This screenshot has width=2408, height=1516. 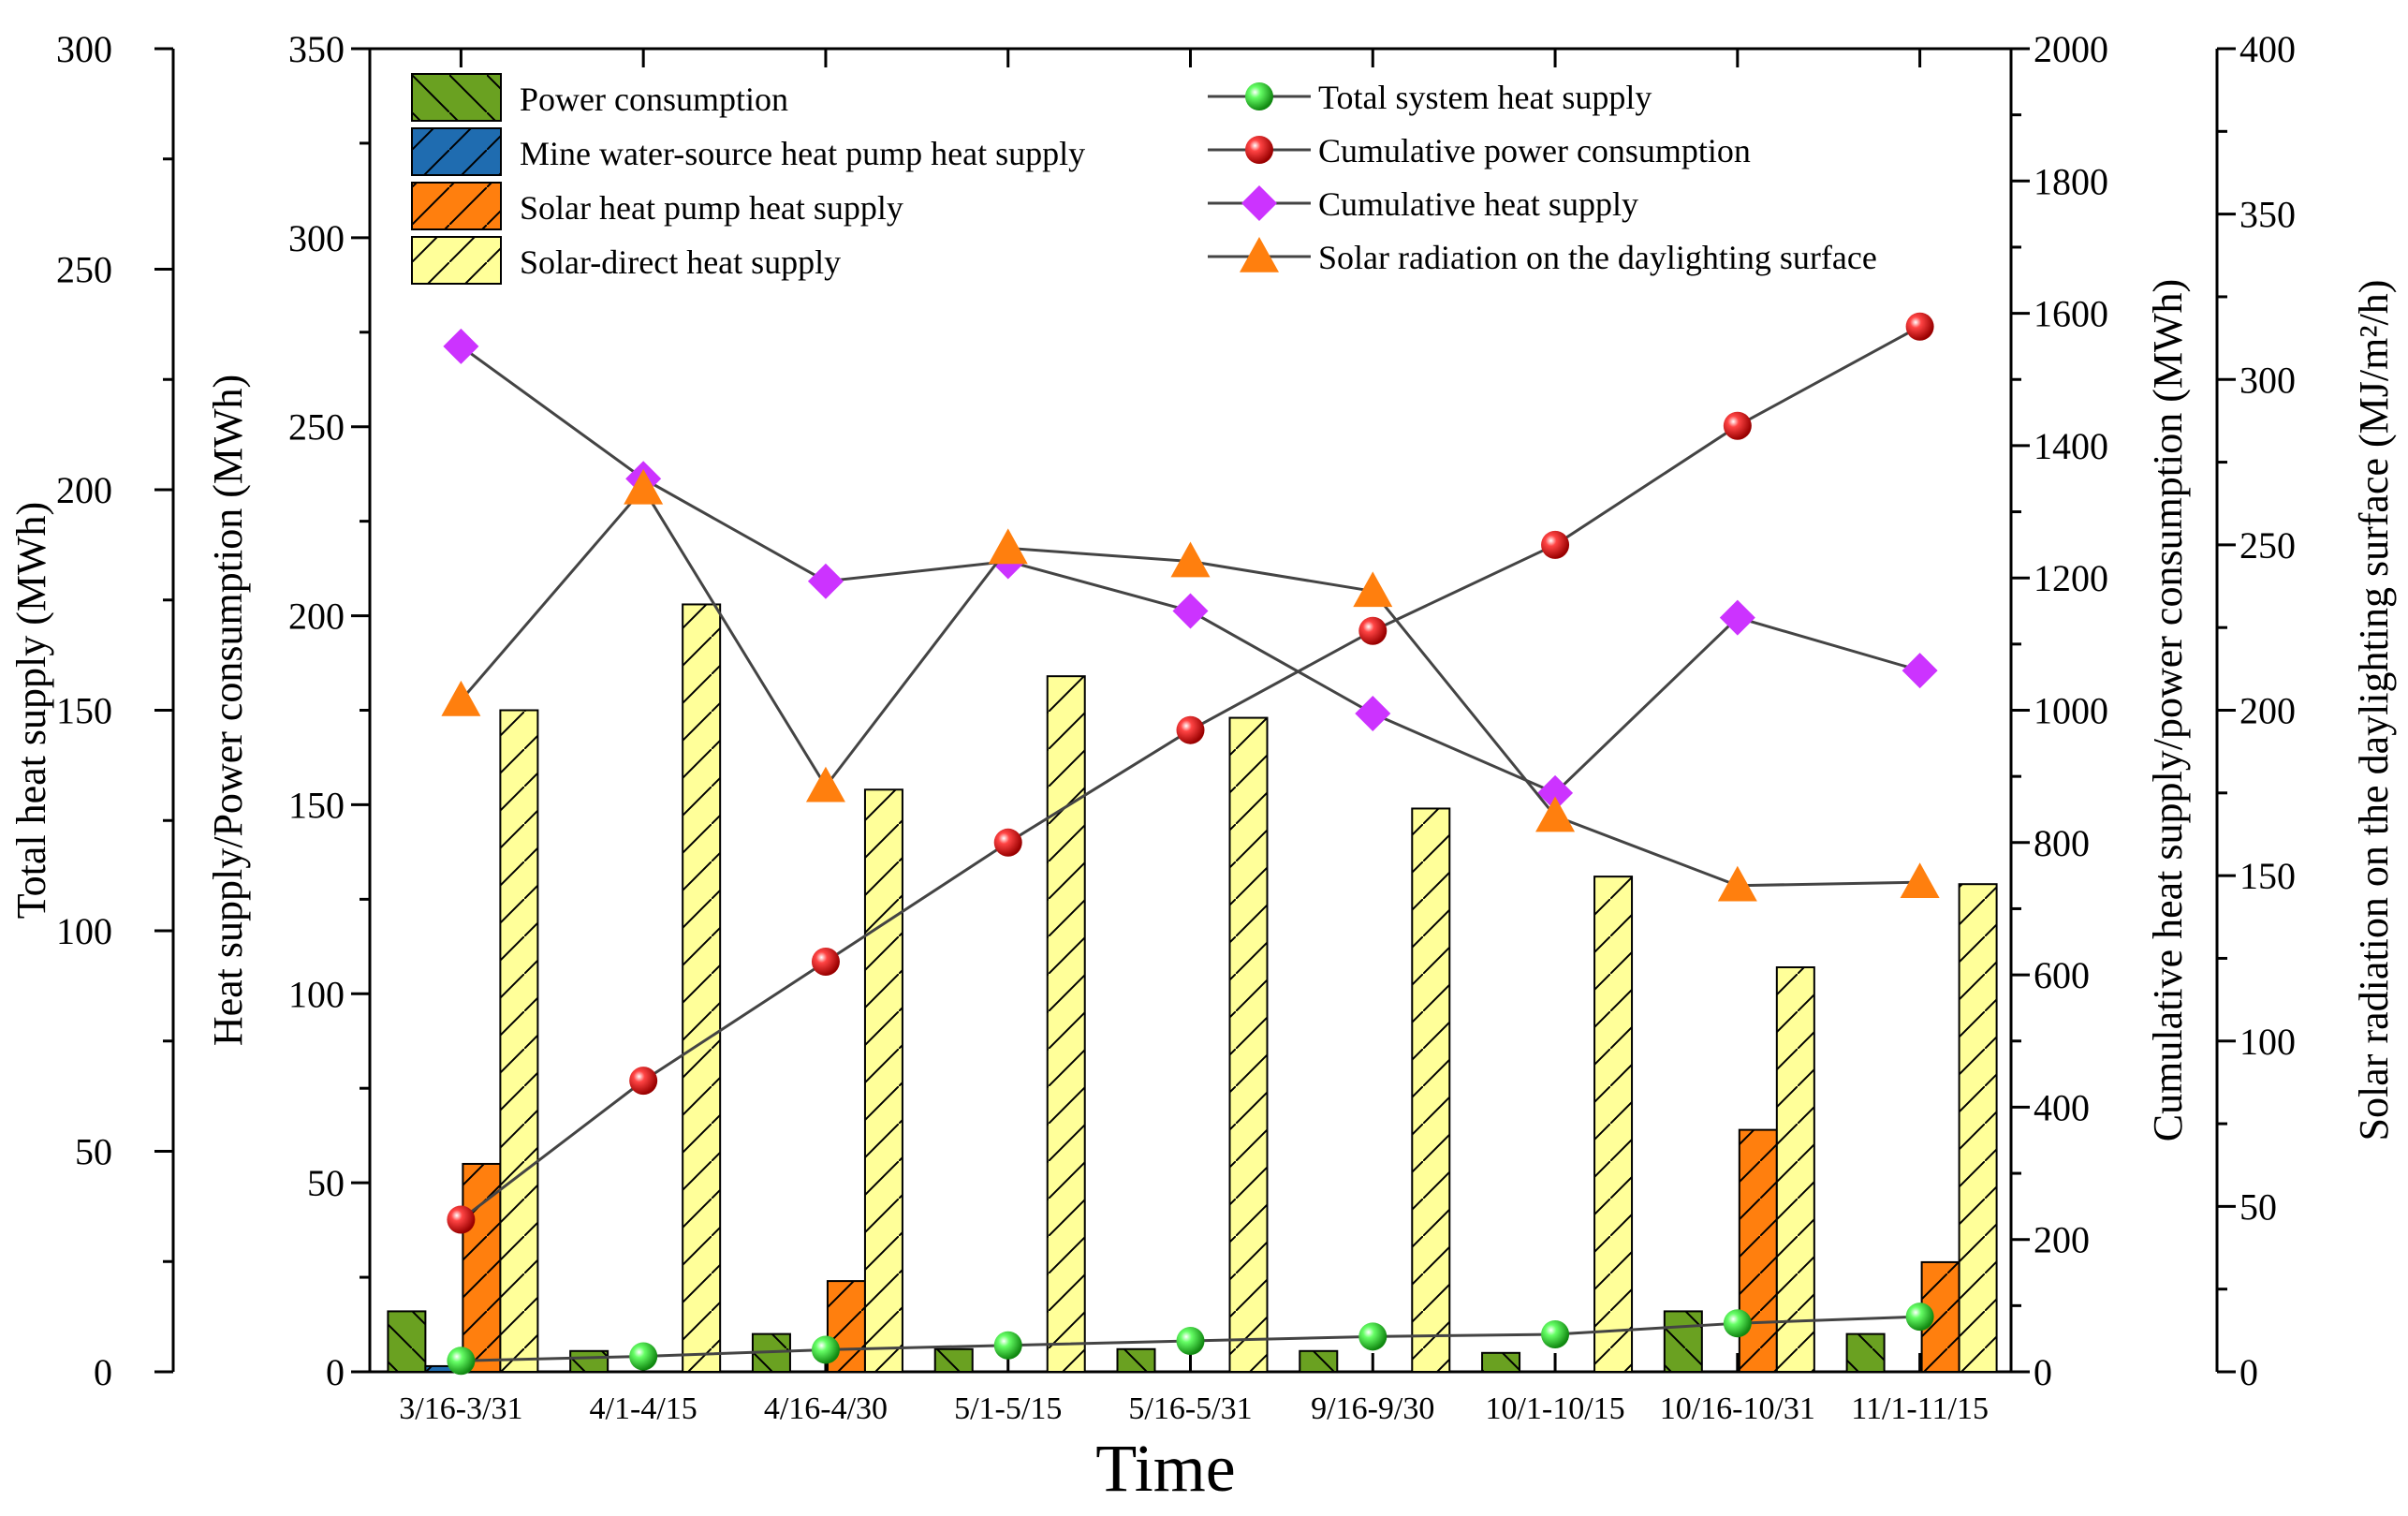 I want to click on legend-label: Mine water-source heat pump heat supply, so click(x=802, y=153).